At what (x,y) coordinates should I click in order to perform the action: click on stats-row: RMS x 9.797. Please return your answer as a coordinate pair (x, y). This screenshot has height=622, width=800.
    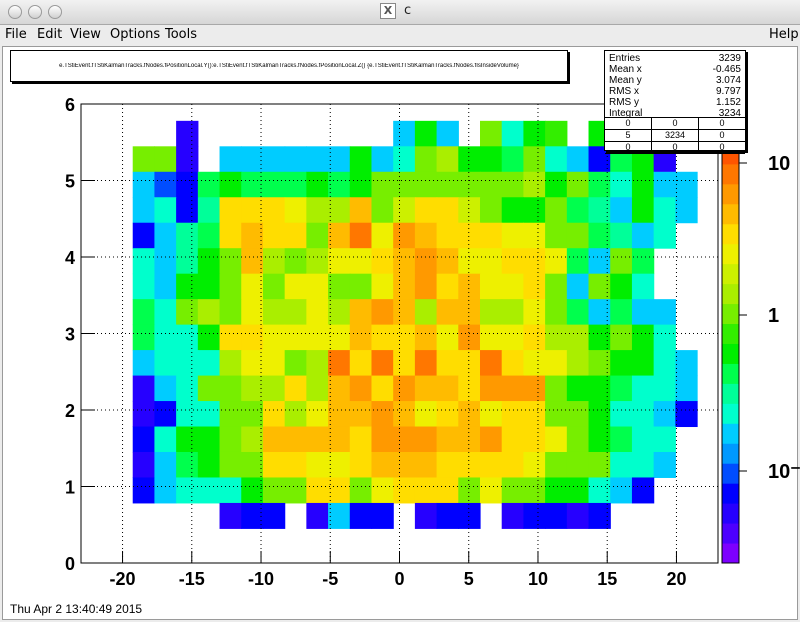
    Looking at the image, I should click on (675, 91).